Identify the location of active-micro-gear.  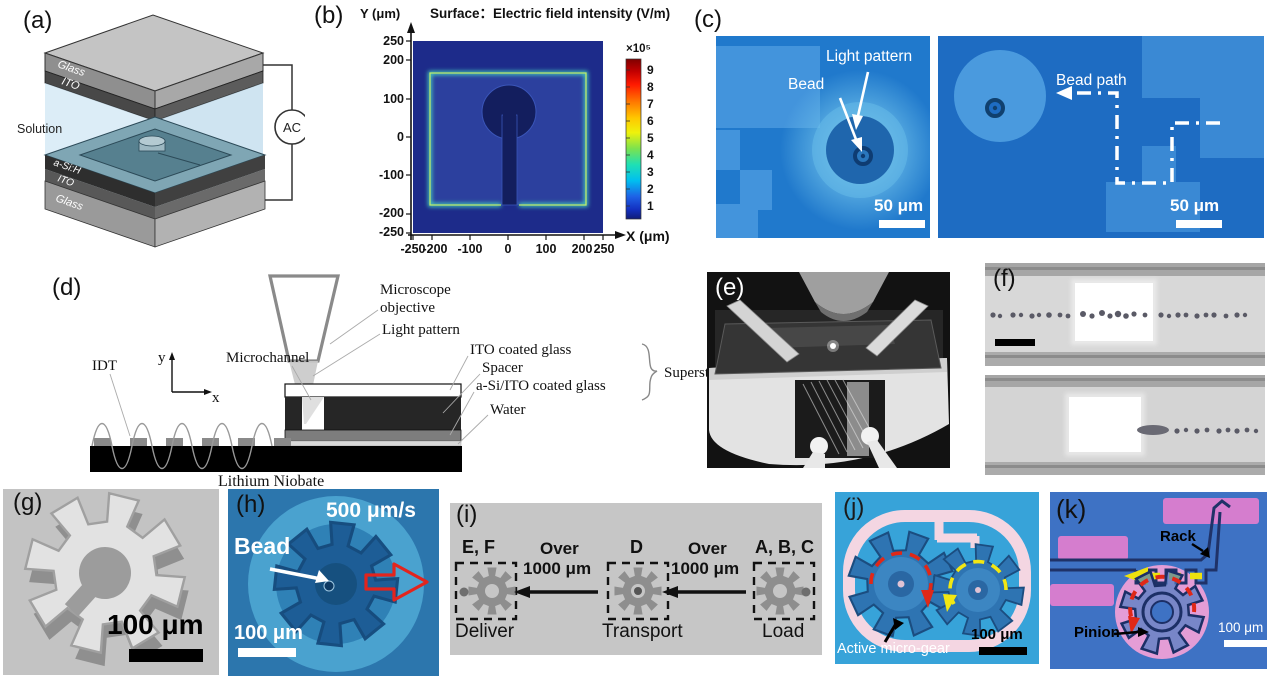
(902, 584).